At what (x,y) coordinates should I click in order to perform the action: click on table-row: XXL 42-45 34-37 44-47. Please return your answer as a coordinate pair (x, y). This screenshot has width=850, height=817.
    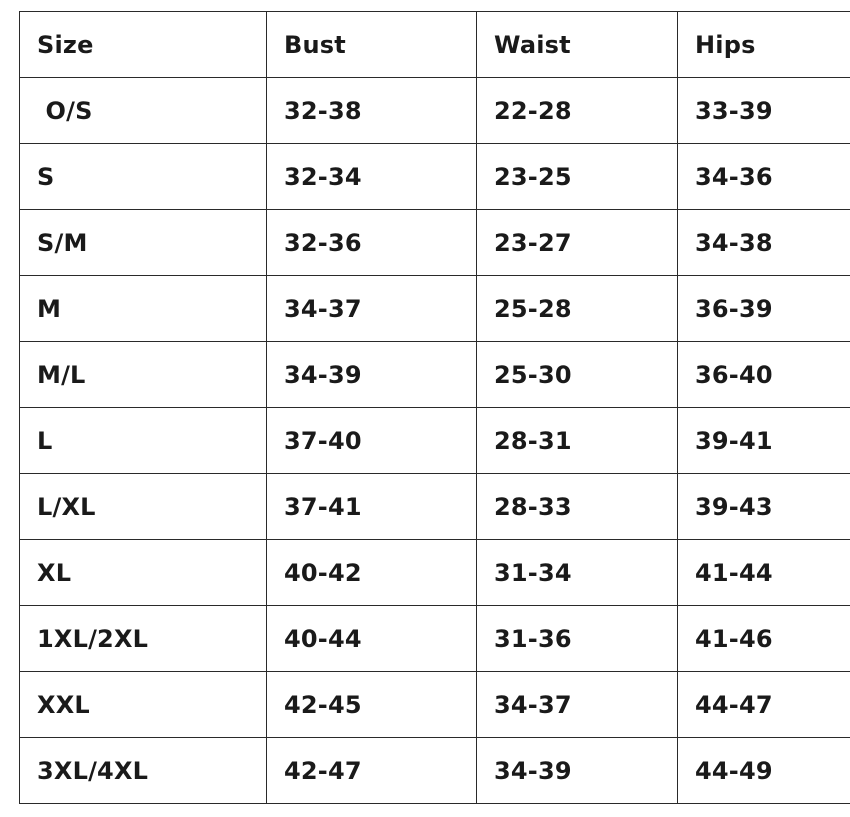
    Looking at the image, I should click on (434, 704).